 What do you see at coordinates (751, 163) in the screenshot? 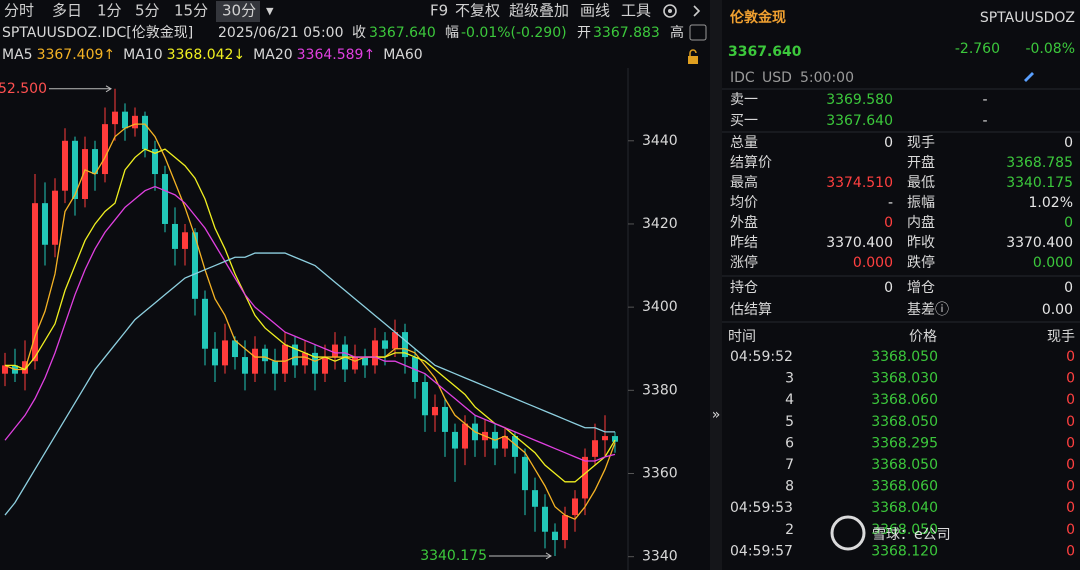
I see `stat-label: 结算价` at bounding box center [751, 163].